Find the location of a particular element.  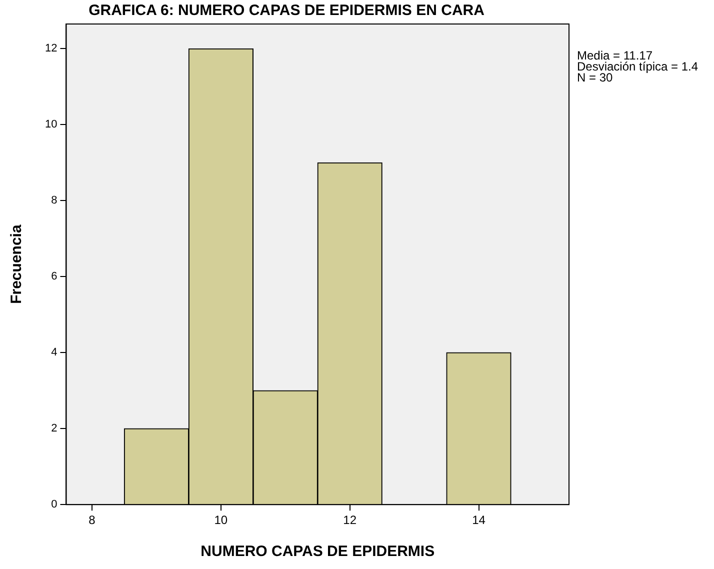

y-tick-label: 2 is located at coordinates (54, 428).